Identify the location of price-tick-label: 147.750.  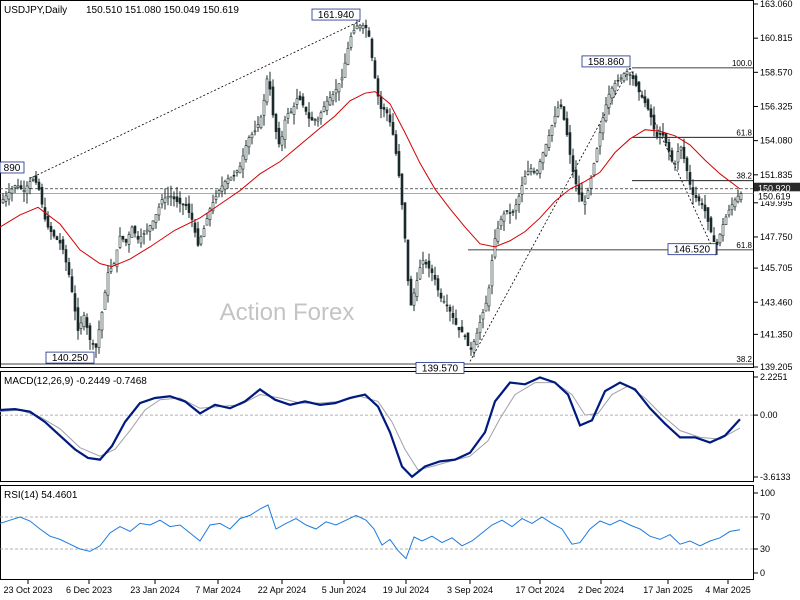
(776, 237).